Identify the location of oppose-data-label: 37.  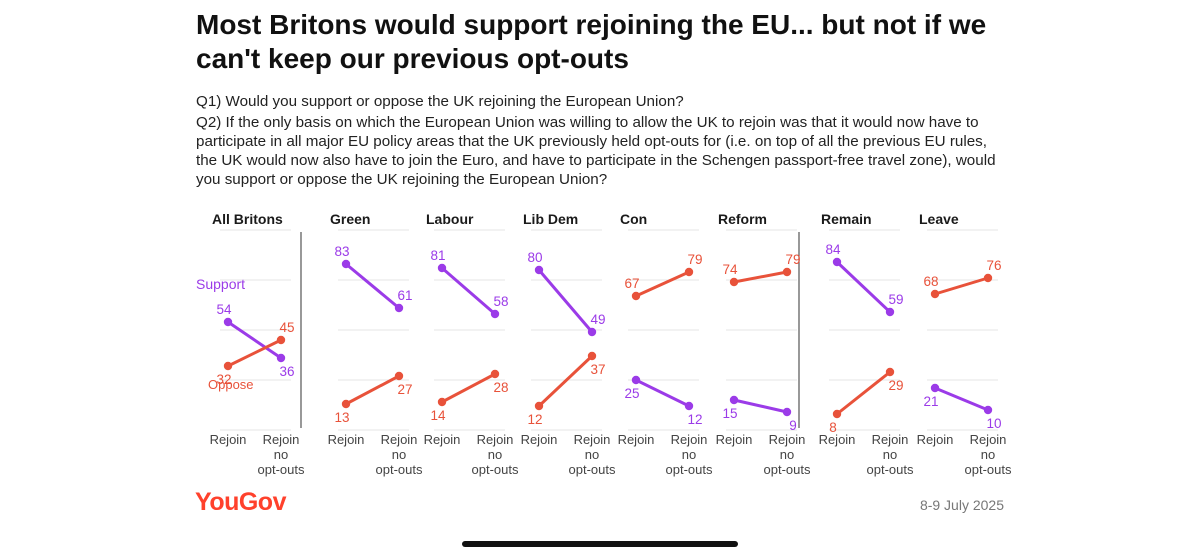
(597, 369).